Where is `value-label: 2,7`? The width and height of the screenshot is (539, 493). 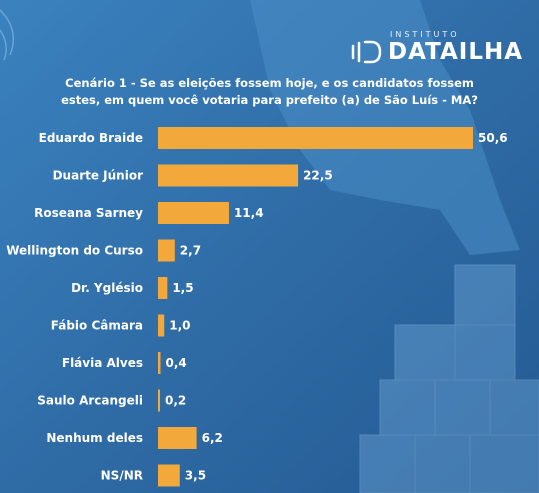 value-label: 2,7 is located at coordinates (190, 251).